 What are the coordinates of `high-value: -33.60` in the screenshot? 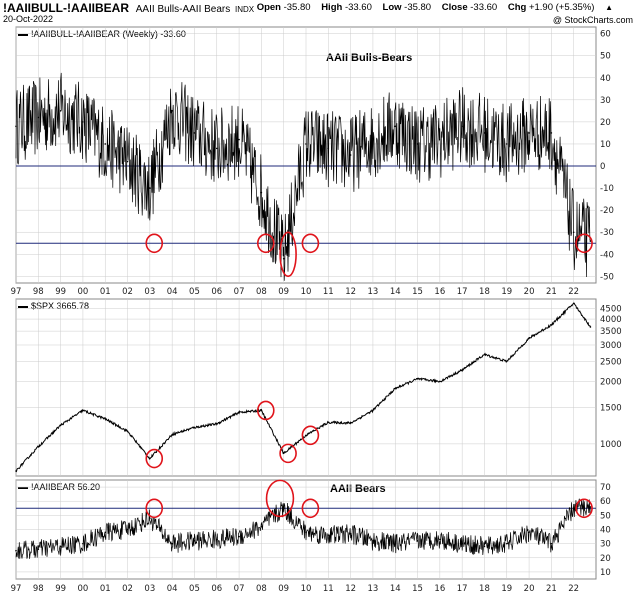 It's located at (358, 7).